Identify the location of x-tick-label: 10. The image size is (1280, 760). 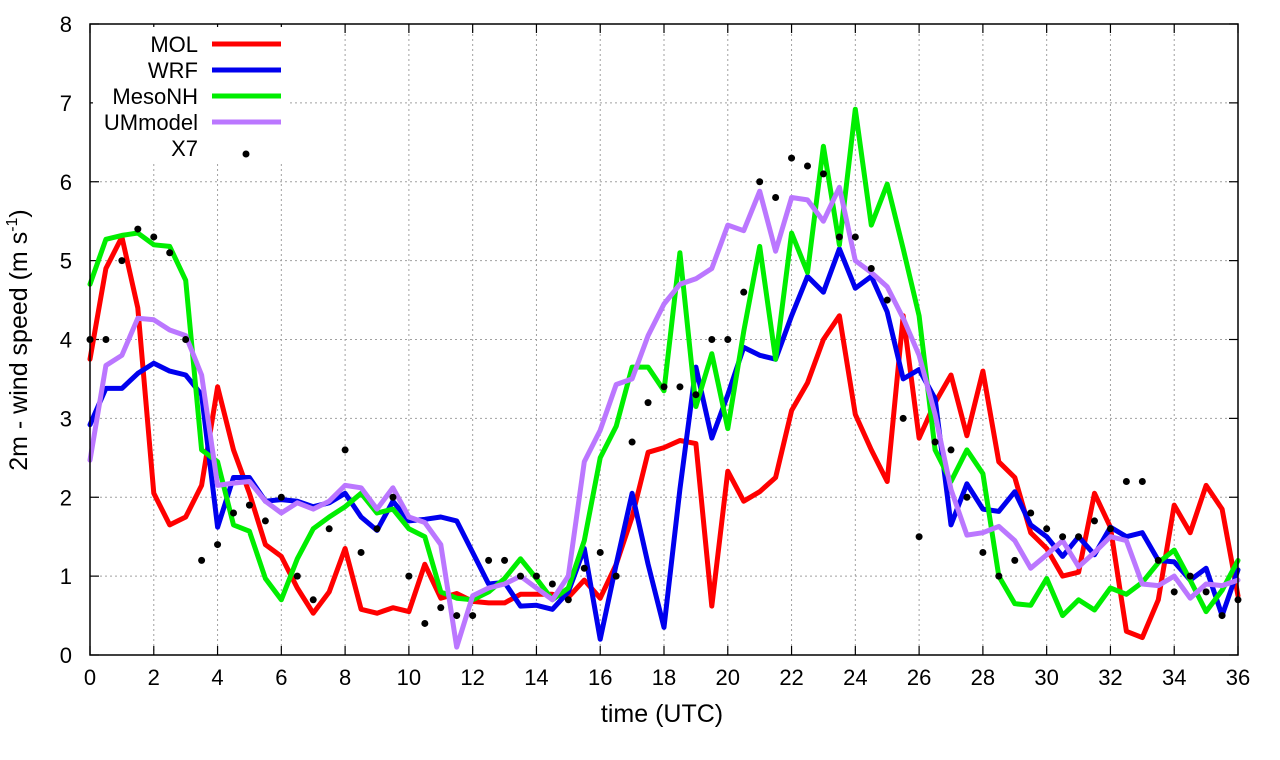
(409, 677).